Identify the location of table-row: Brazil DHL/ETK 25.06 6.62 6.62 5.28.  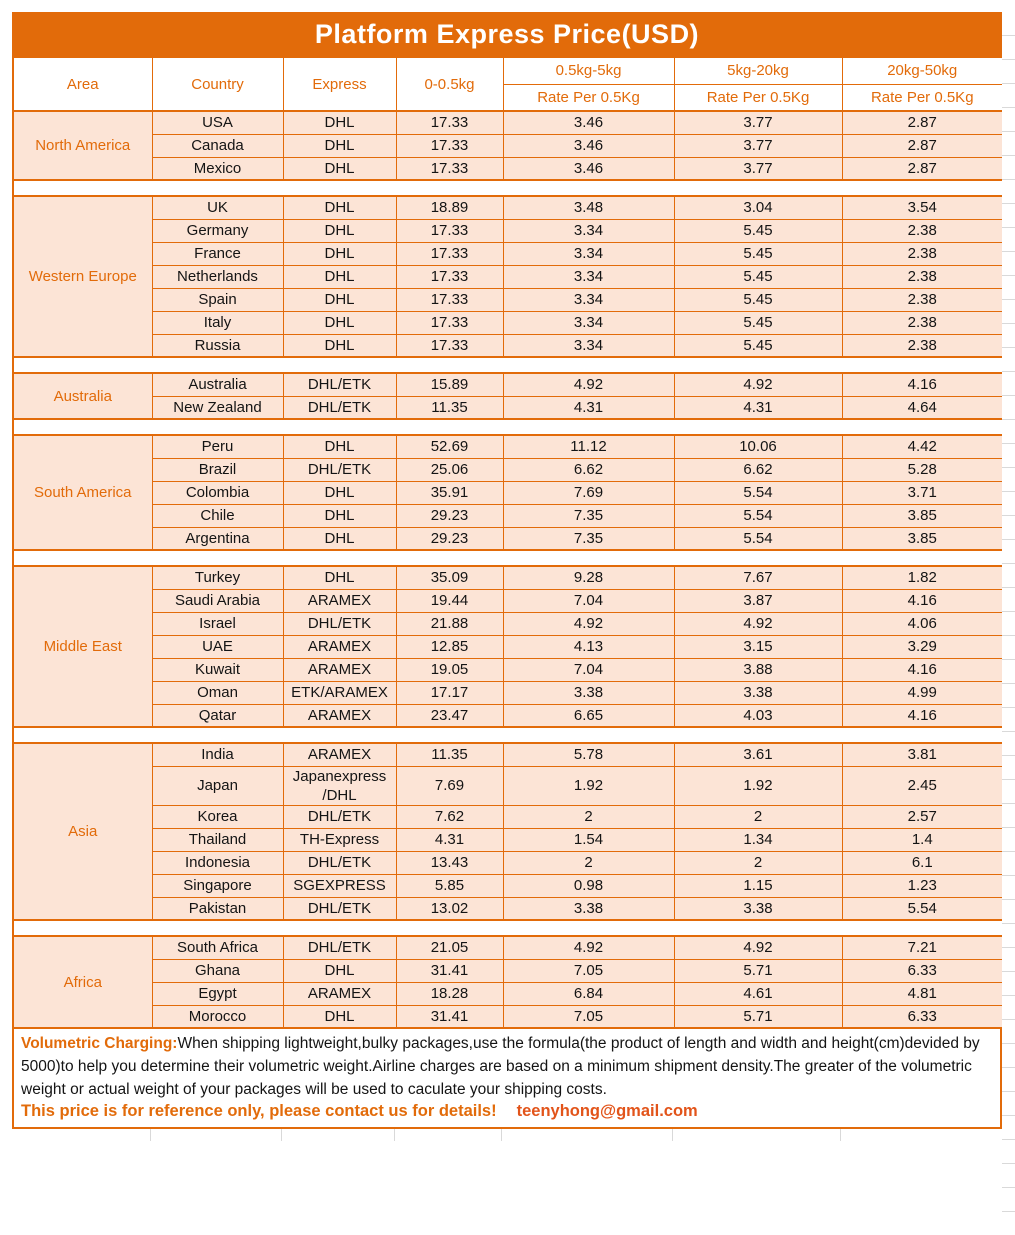
(508, 469).